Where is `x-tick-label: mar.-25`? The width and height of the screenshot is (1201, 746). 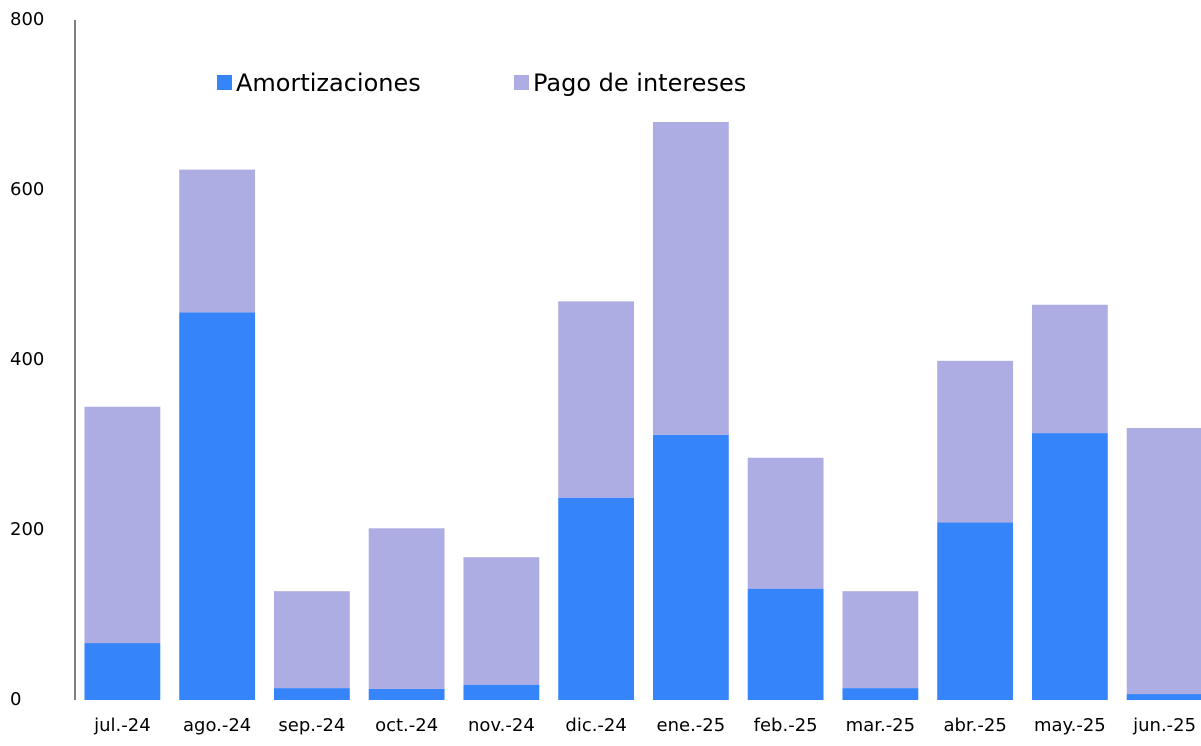
x-tick-label: mar.-25 is located at coordinates (880, 725).